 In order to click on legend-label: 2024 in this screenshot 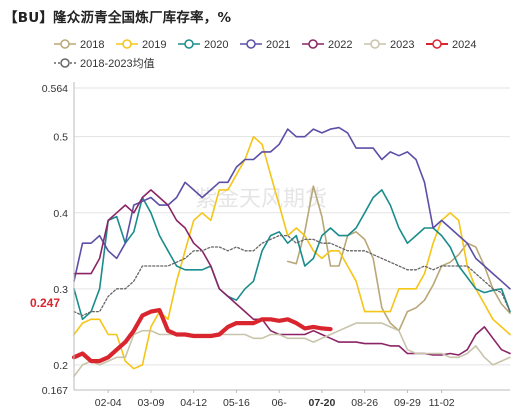, I will do `click(464, 45)`.